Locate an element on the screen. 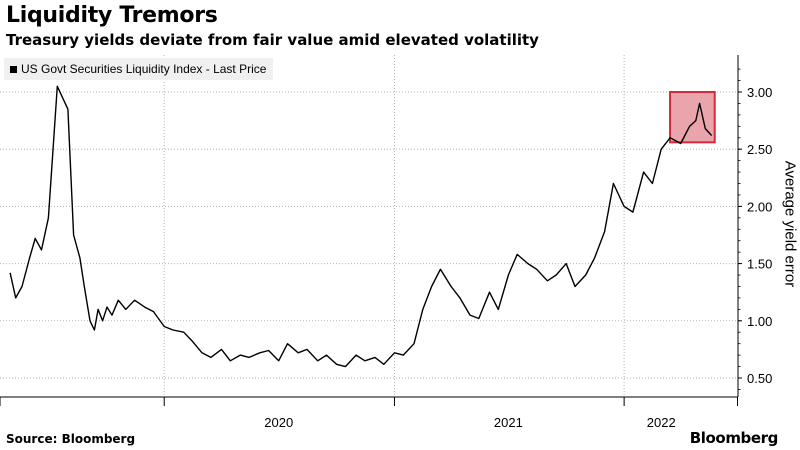  chart-title: Liquidity Tremors is located at coordinates (112, 15).